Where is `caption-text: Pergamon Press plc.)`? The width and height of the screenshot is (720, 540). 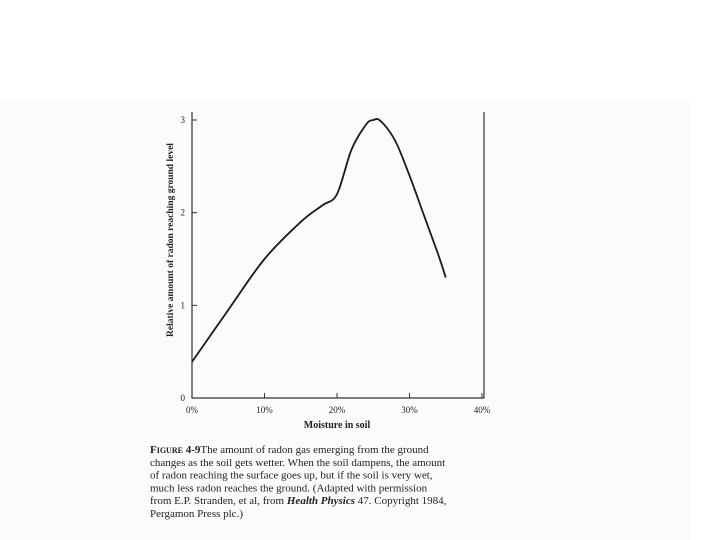 caption-text: Pergamon Press plc.) is located at coordinates (196, 514).